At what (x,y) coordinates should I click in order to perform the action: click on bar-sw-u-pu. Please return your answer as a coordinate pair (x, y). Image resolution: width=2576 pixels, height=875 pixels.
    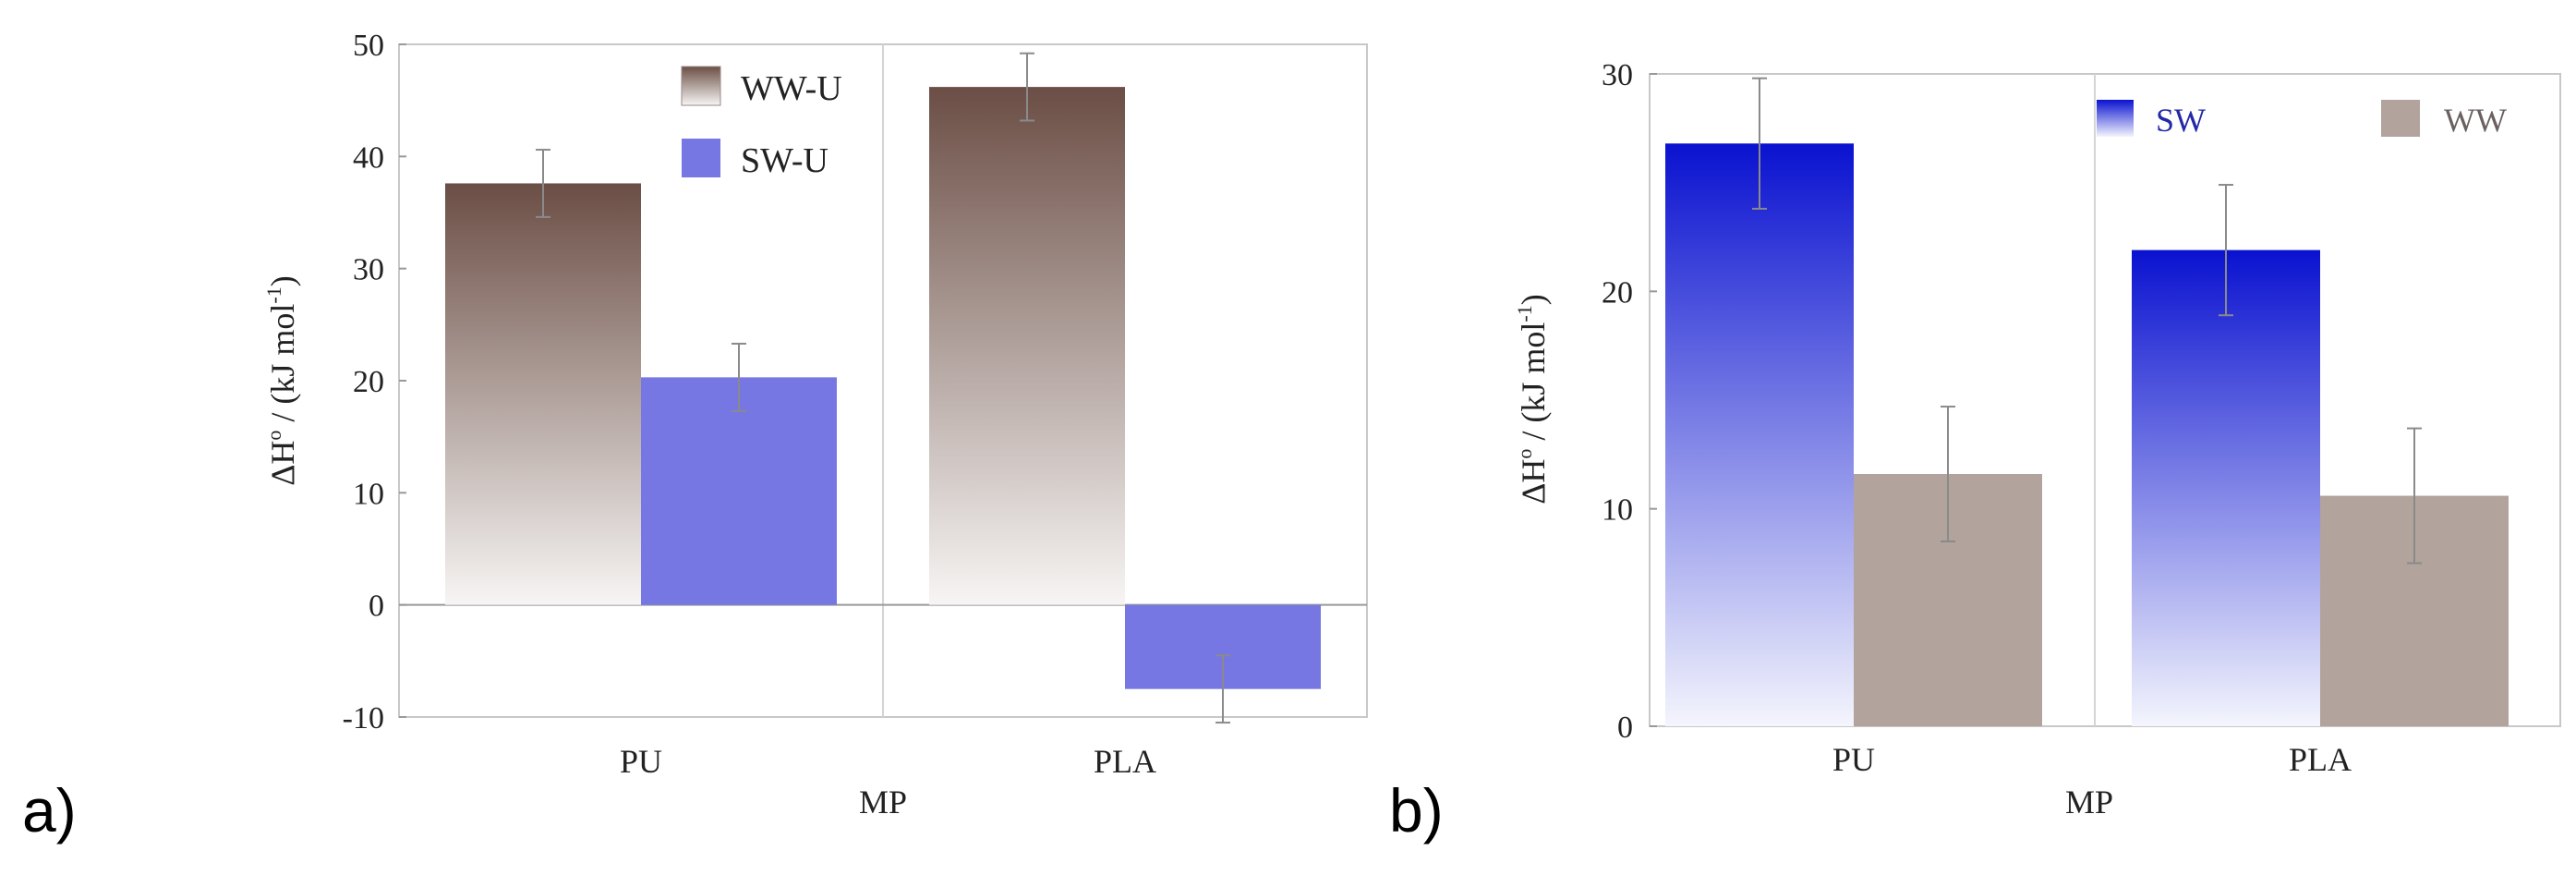
    Looking at the image, I should click on (739, 491).